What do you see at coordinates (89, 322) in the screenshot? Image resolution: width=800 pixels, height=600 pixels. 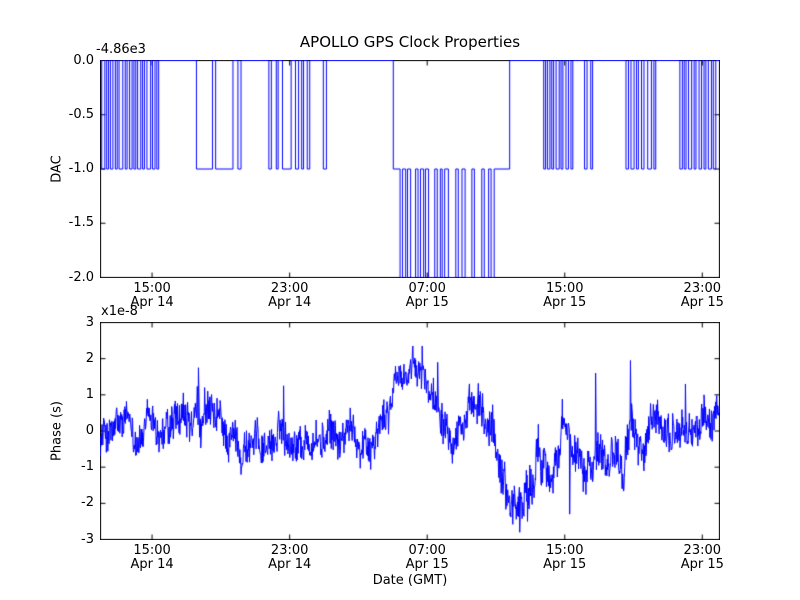 I see `y-tick-label: 3` at bounding box center [89, 322].